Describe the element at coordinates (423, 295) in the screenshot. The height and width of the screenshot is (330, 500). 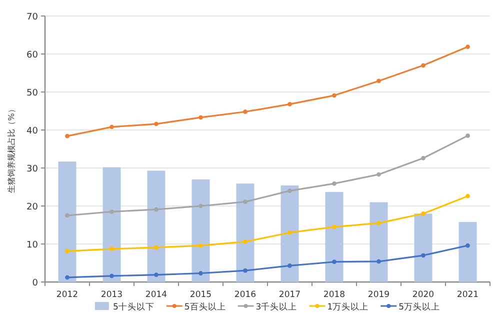
I see `x-tick-label: 2020` at that location.